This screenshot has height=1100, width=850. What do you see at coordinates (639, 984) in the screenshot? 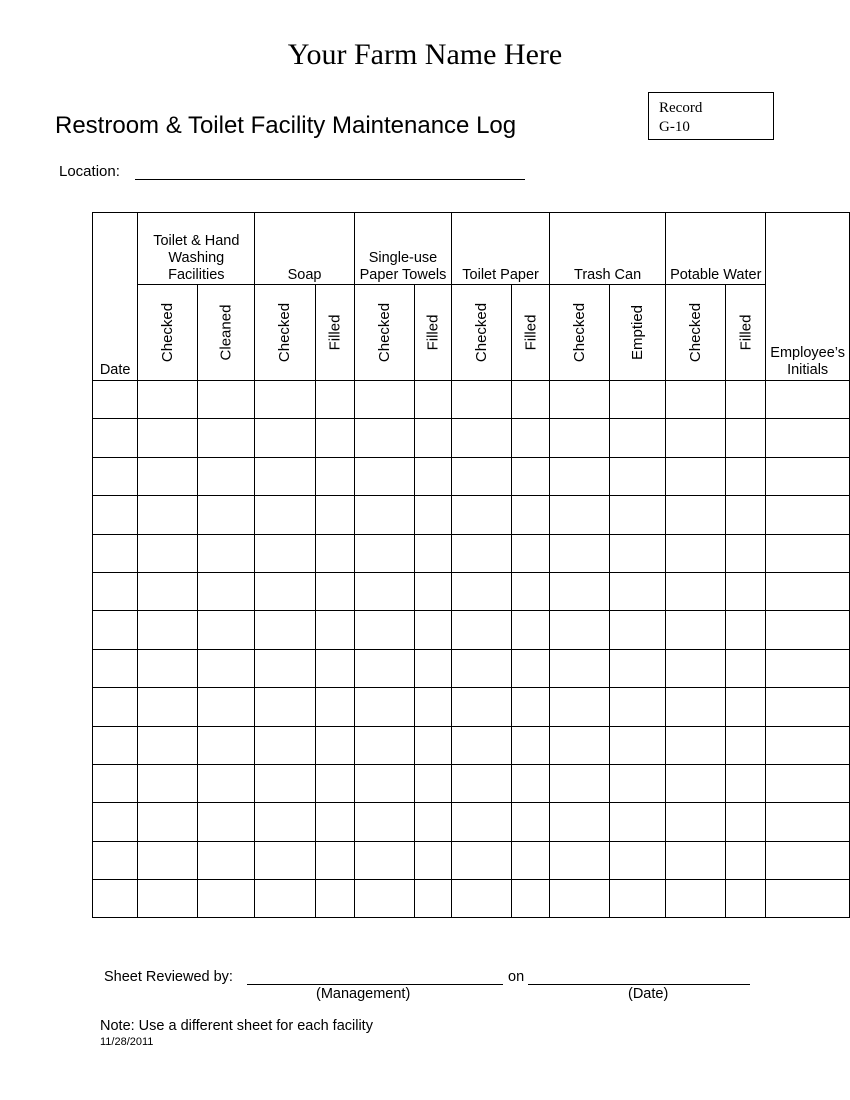
I see `review-date-field` at bounding box center [639, 984].